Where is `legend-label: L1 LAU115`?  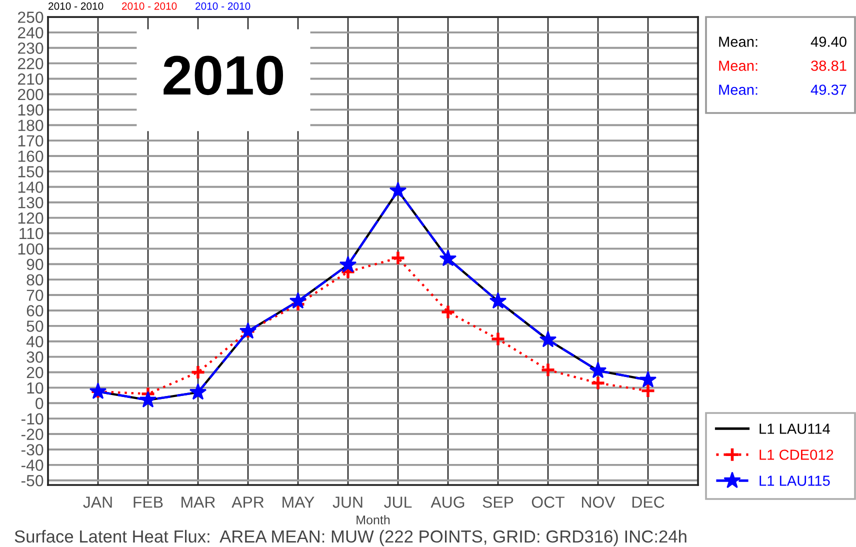
legend-label: L1 LAU115 is located at coordinates (795, 481).